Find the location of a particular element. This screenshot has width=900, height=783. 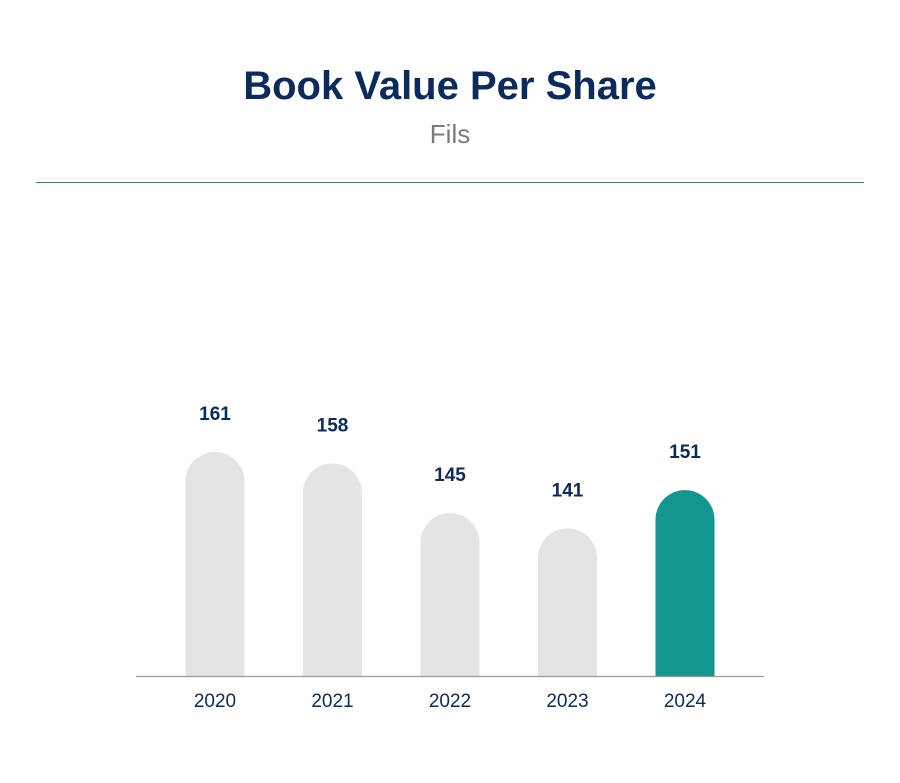

bar-2022 is located at coordinates (450, 594).